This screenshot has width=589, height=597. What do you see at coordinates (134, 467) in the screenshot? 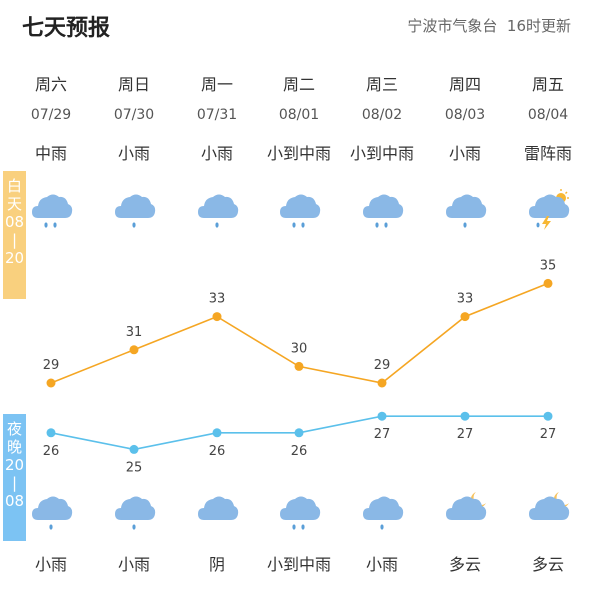
I see `low-temperature-label: 25` at bounding box center [134, 467].